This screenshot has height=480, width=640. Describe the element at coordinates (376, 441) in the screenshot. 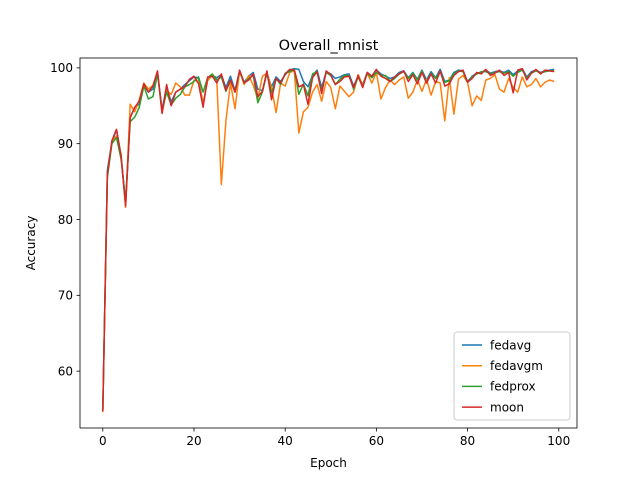

I see `x-tick-label: 60` at that location.